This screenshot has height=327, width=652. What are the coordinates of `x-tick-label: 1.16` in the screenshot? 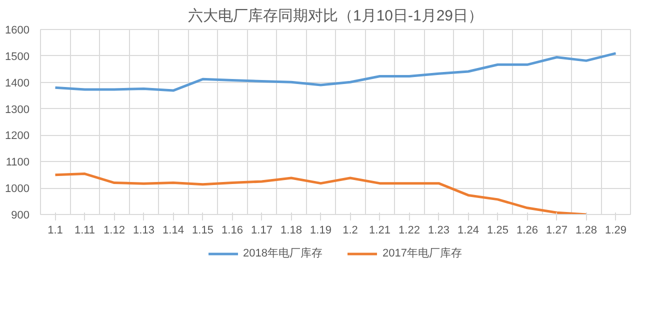 It's located at (232, 230).